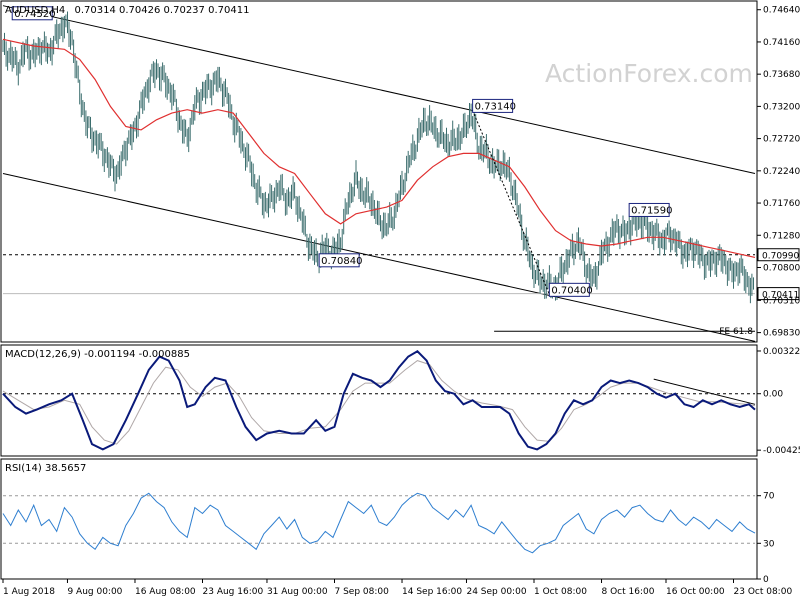 The width and height of the screenshot is (800, 600). Describe the element at coordinates (781, 43) in the screenshot. I see `price-y-tick-label: 0.74160` at that location.